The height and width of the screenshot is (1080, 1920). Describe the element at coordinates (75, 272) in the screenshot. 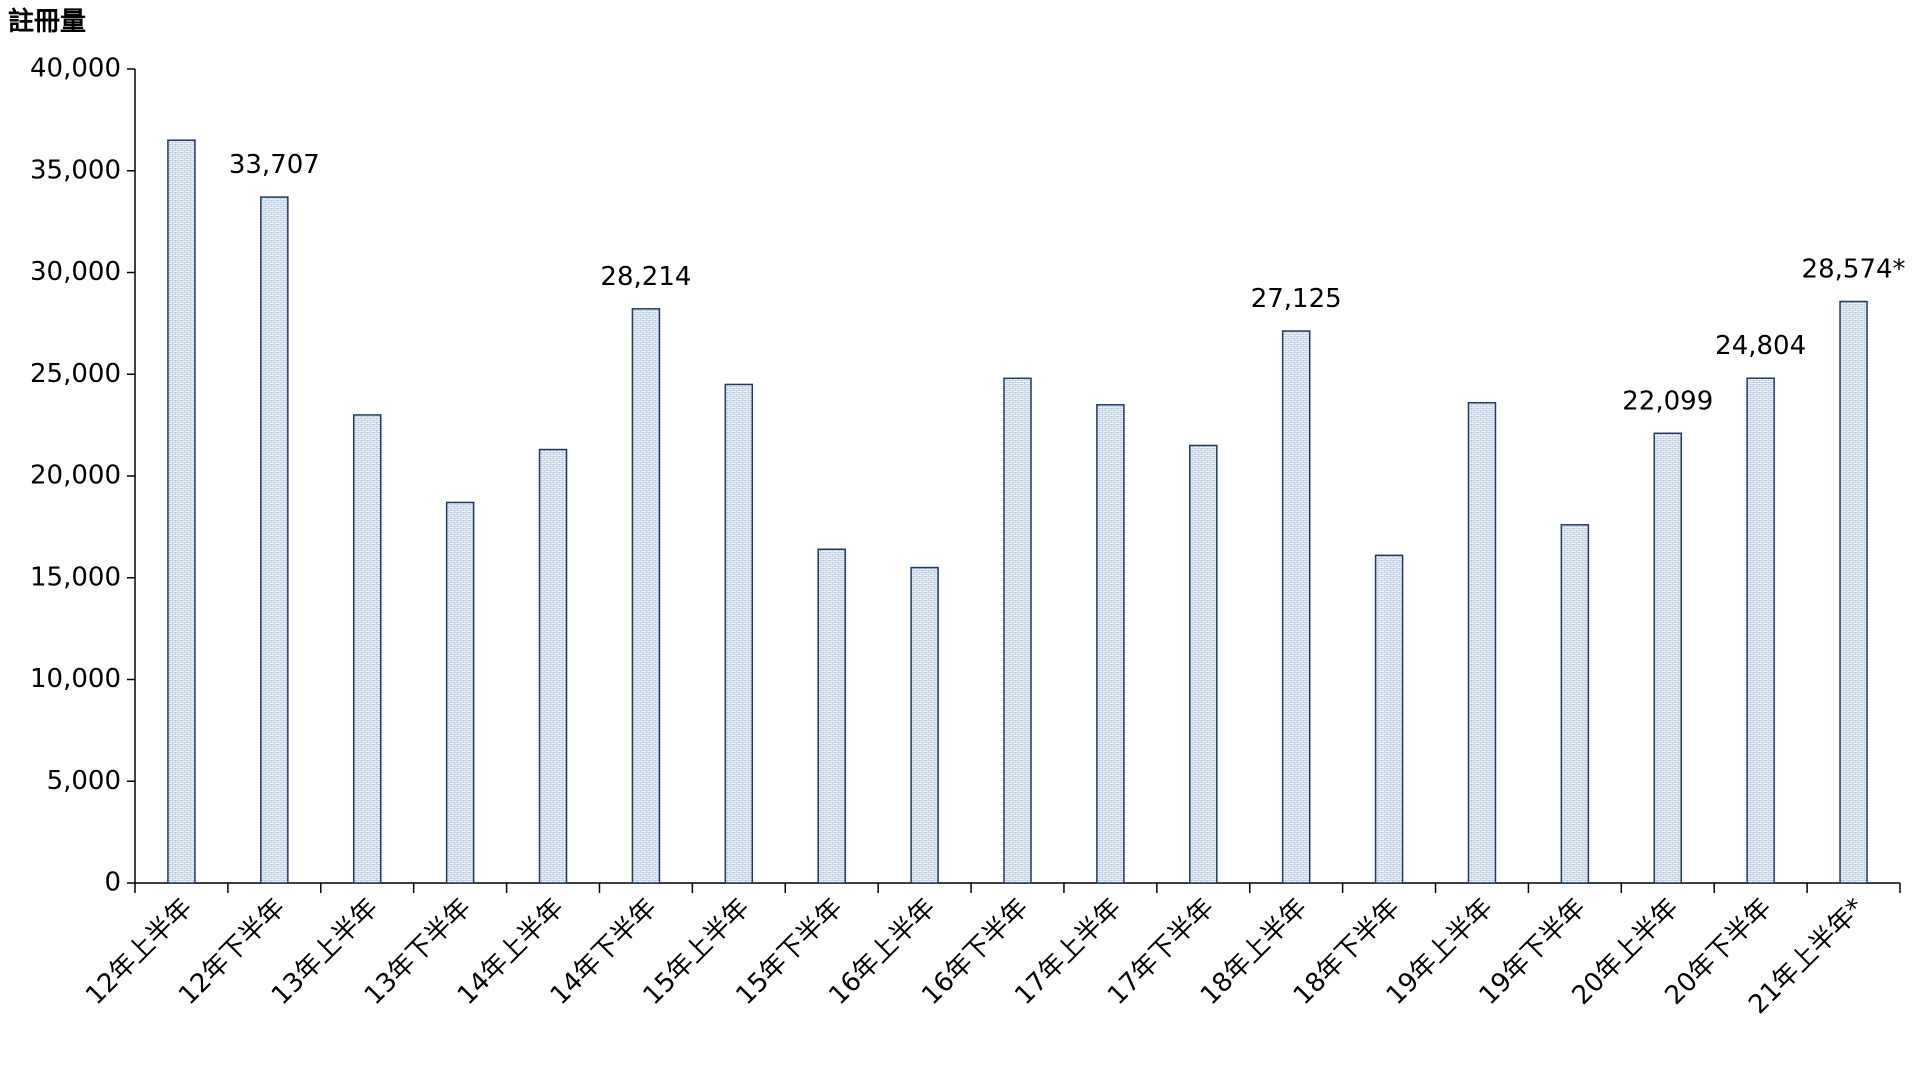

I see `y-tick-label: 30,000` at that location.